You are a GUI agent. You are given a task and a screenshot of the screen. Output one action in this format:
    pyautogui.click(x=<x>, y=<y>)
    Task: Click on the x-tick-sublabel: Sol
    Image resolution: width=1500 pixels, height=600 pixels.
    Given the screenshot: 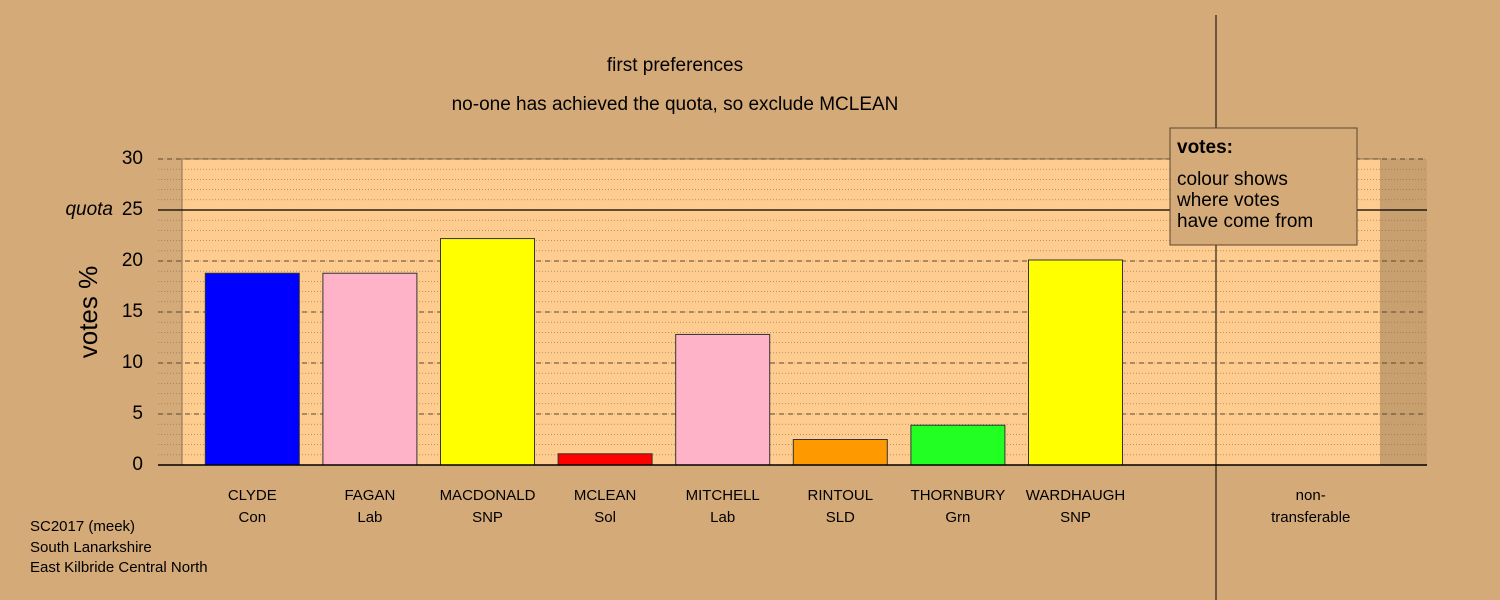 What is the action you would take?
    pyautogui.click(x=605, y=517)
    